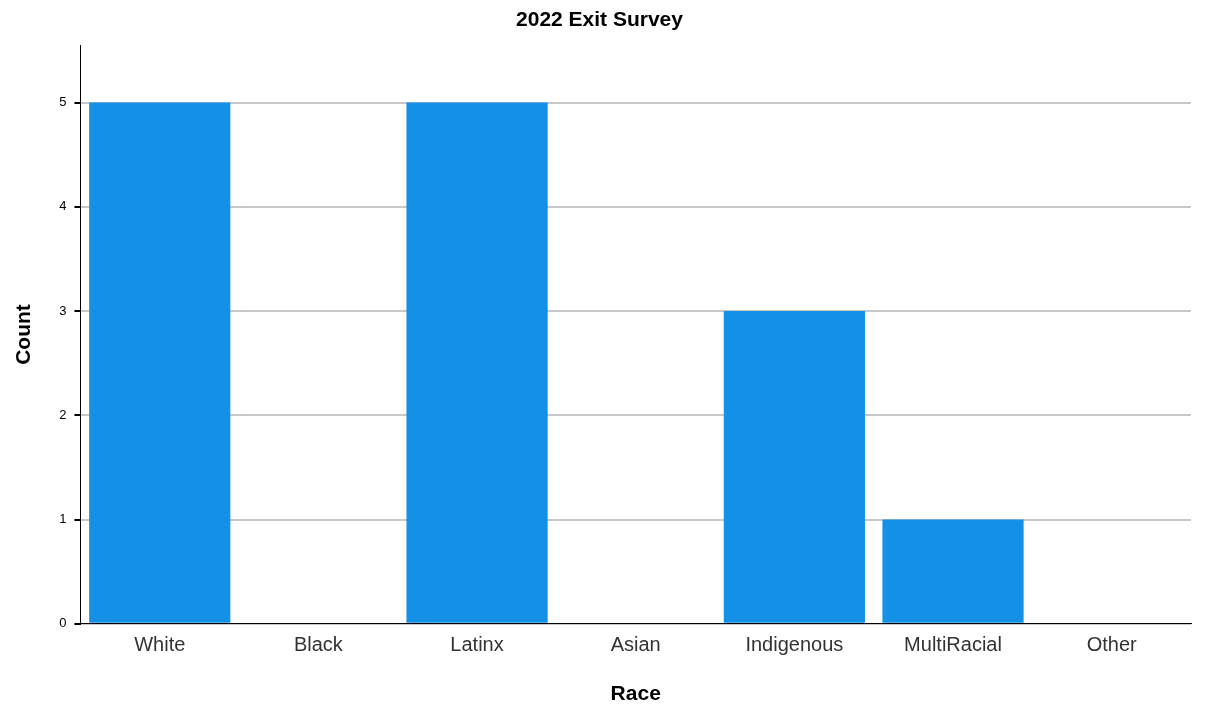 Image resolution: width=1221 pixels, height=717 pixels. Describe the element at coordinates (63, 206) in the screenshot. I see `y-tick-label: 4` at that location.